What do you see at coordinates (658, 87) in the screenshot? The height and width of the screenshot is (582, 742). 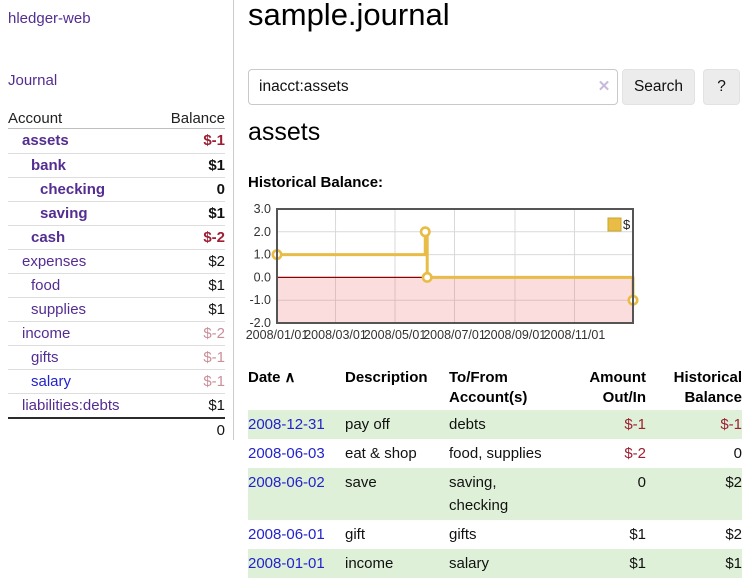 I see `search-button: Search` at bounding box center [658, 87].